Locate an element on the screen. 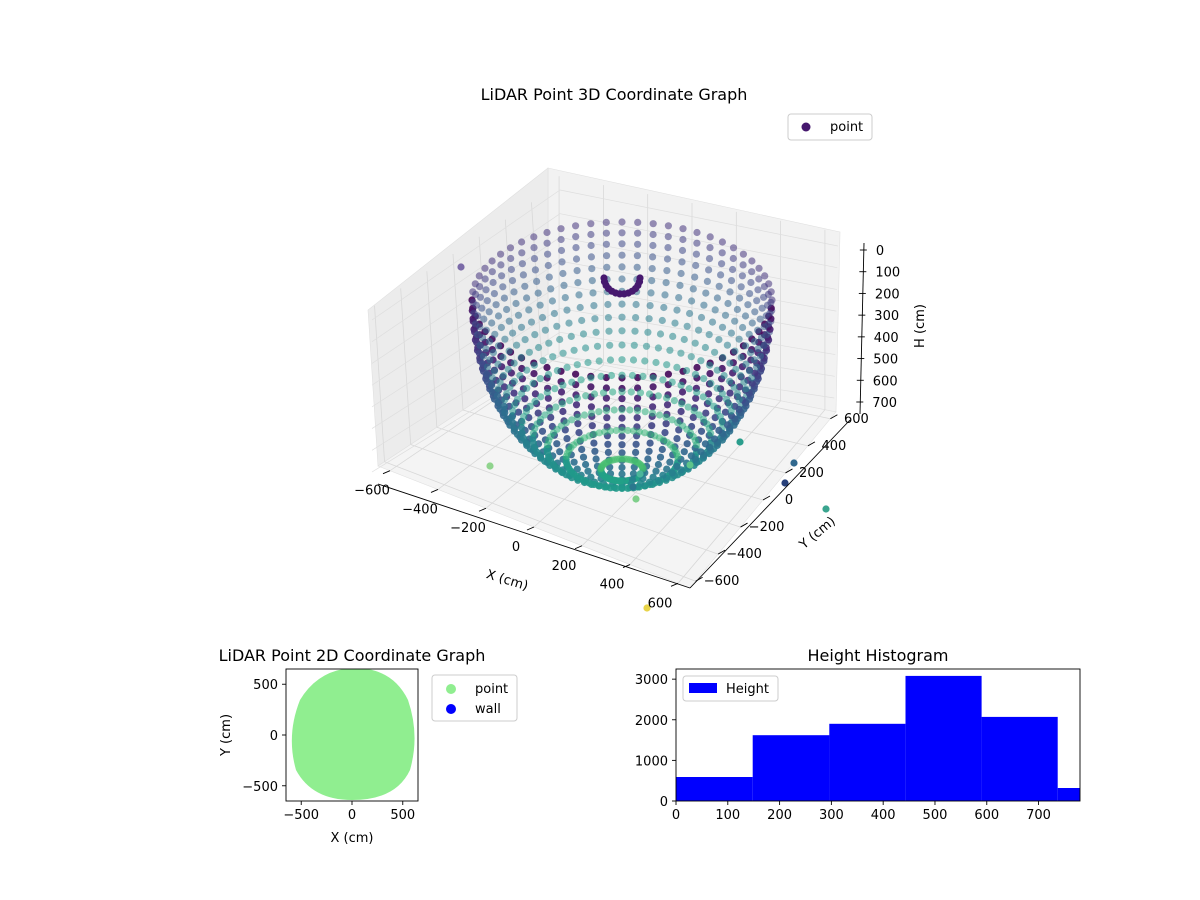  legend-hist: Height is located at coordinates (730, 688).